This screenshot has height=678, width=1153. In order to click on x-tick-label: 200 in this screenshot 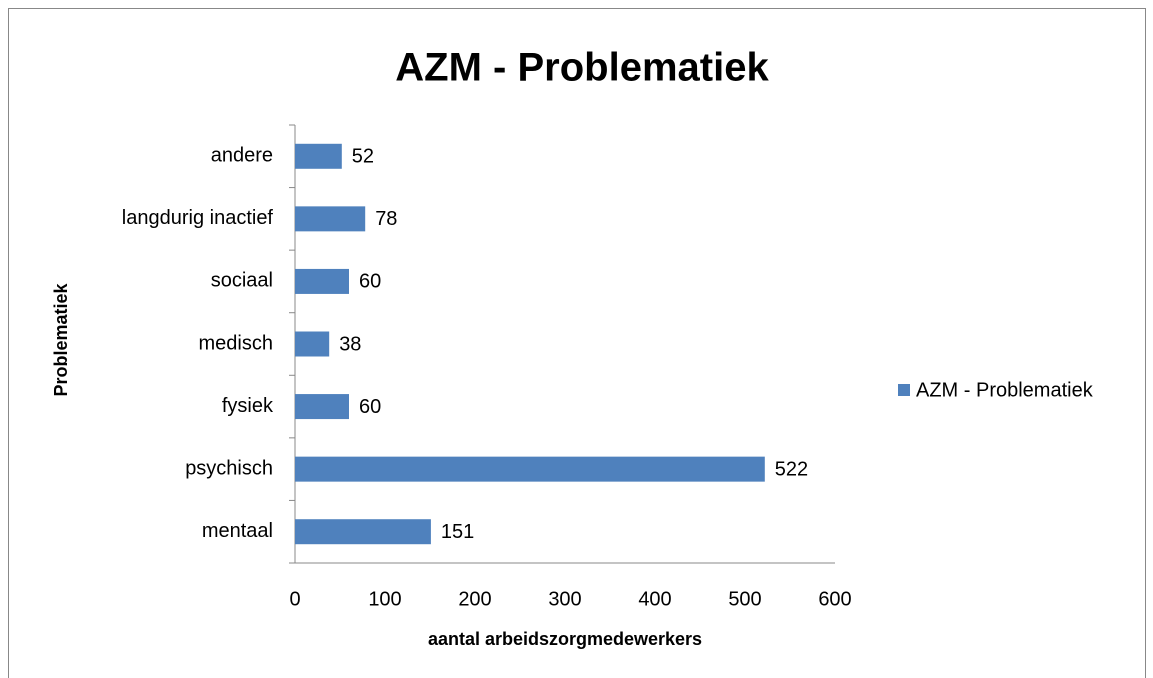, I will do `click(474, 599)`.